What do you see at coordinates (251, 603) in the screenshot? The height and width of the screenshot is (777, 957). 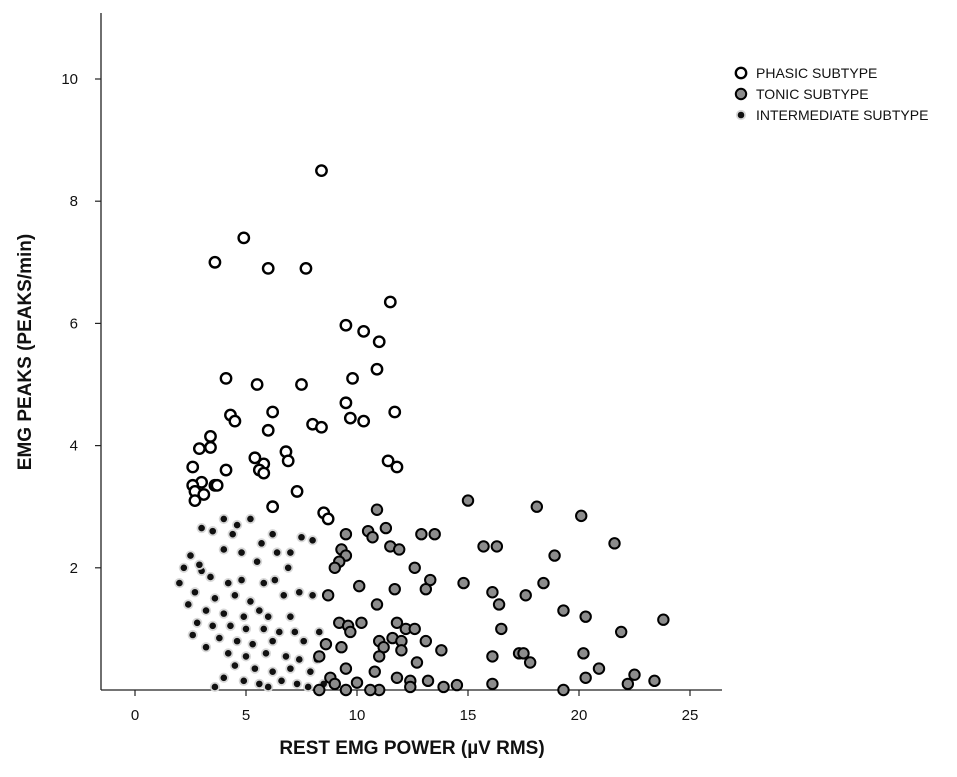 I see `series-dot` at bounding box center [251, 603].